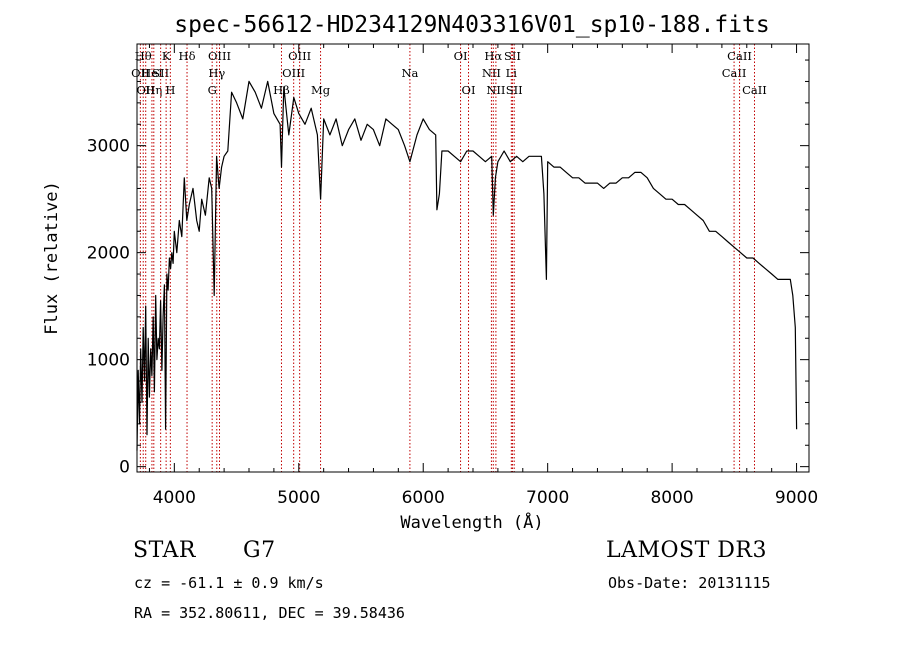 This screenshot has width=900, height=649. Describe the element at coordinates (298, 498) in the screenshot. I see `x-tick-label: 5000` at that location.